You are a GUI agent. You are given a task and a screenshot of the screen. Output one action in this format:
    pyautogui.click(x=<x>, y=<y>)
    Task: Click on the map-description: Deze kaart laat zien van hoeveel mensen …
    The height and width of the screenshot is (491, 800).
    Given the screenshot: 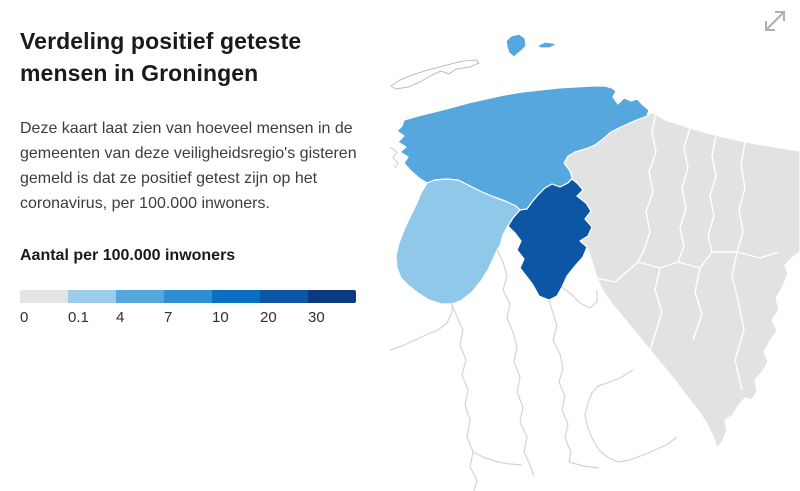 What is the action you would take?
    pyautogui.click(x=188, y=166)
    